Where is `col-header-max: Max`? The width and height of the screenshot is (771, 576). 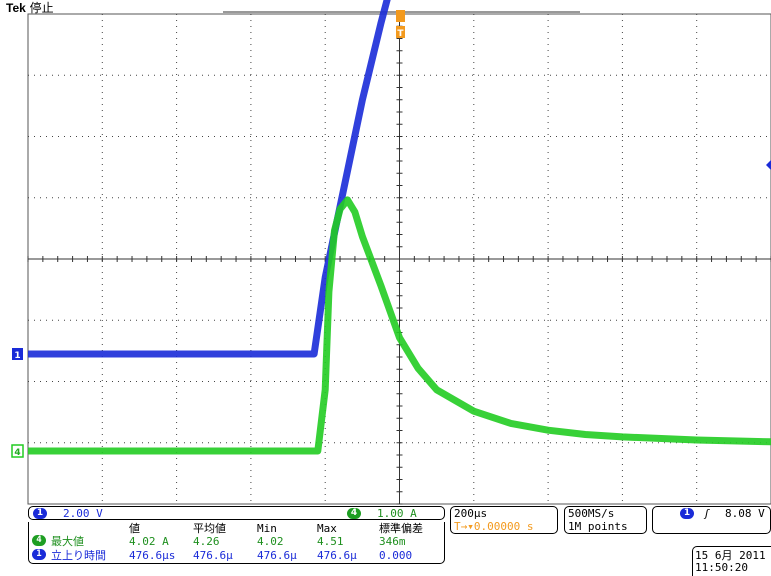
col-header-max: Max is located at coordinates (327, 528).